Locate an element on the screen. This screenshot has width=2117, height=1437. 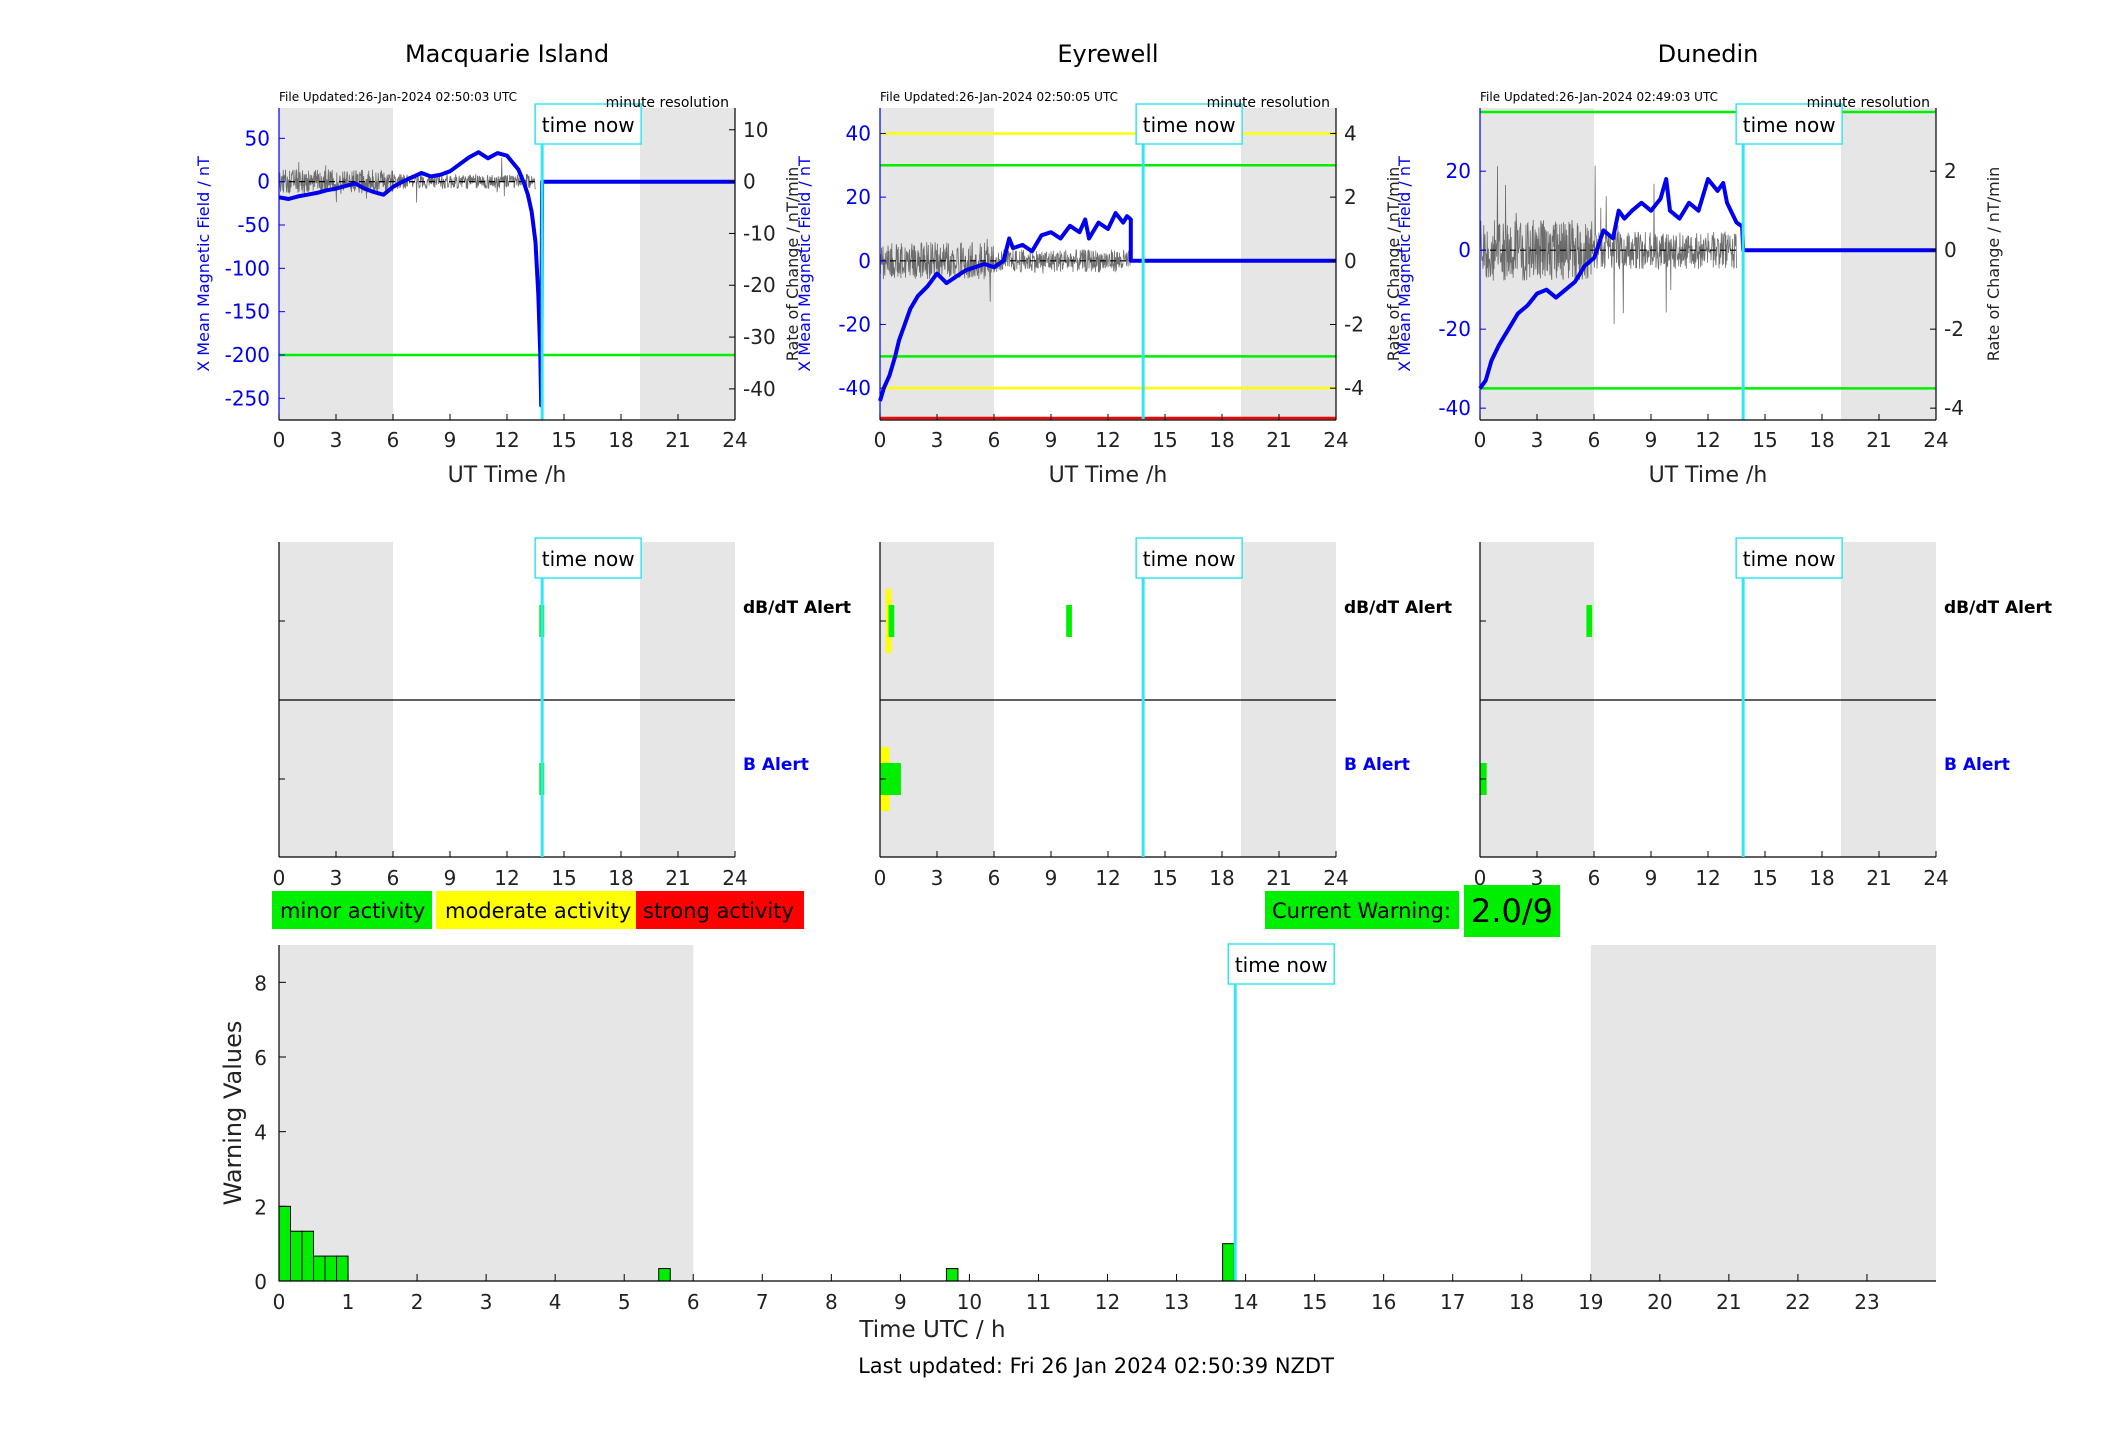
current-warning-label-box is located at coordinates (1362, 910).